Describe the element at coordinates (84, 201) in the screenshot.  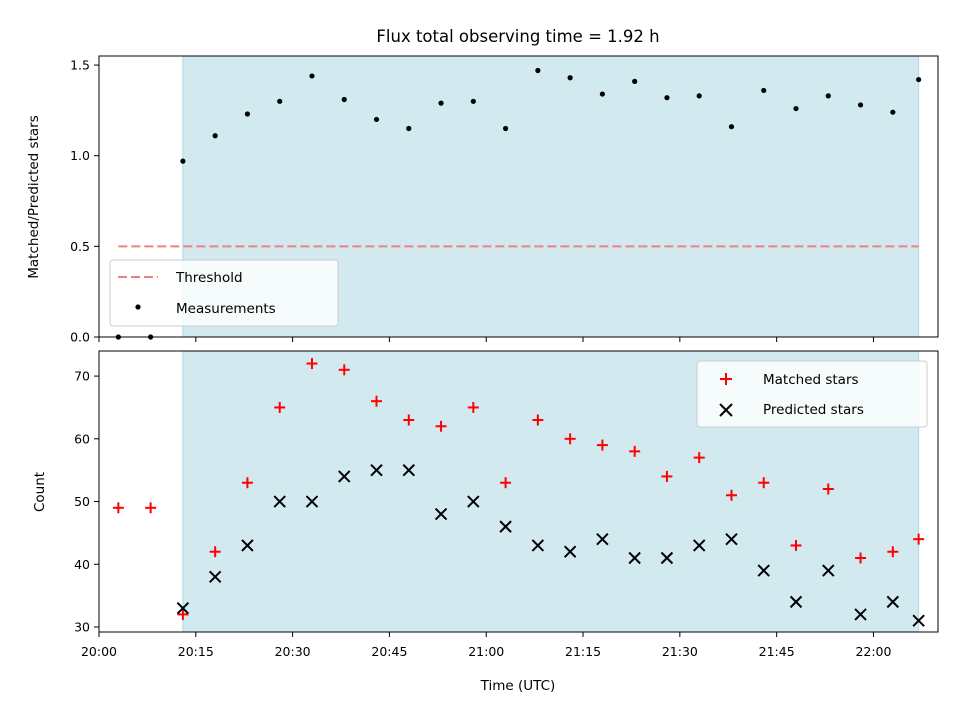
I see `top-y-ticks: 0.0 0.5 1.0 1.5` at that location.